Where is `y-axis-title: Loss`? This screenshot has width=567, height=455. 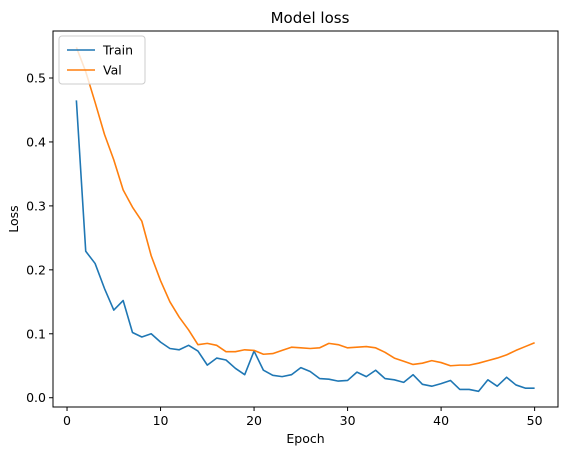 y-axis-title: Loss is located at coordinates (13, 218).